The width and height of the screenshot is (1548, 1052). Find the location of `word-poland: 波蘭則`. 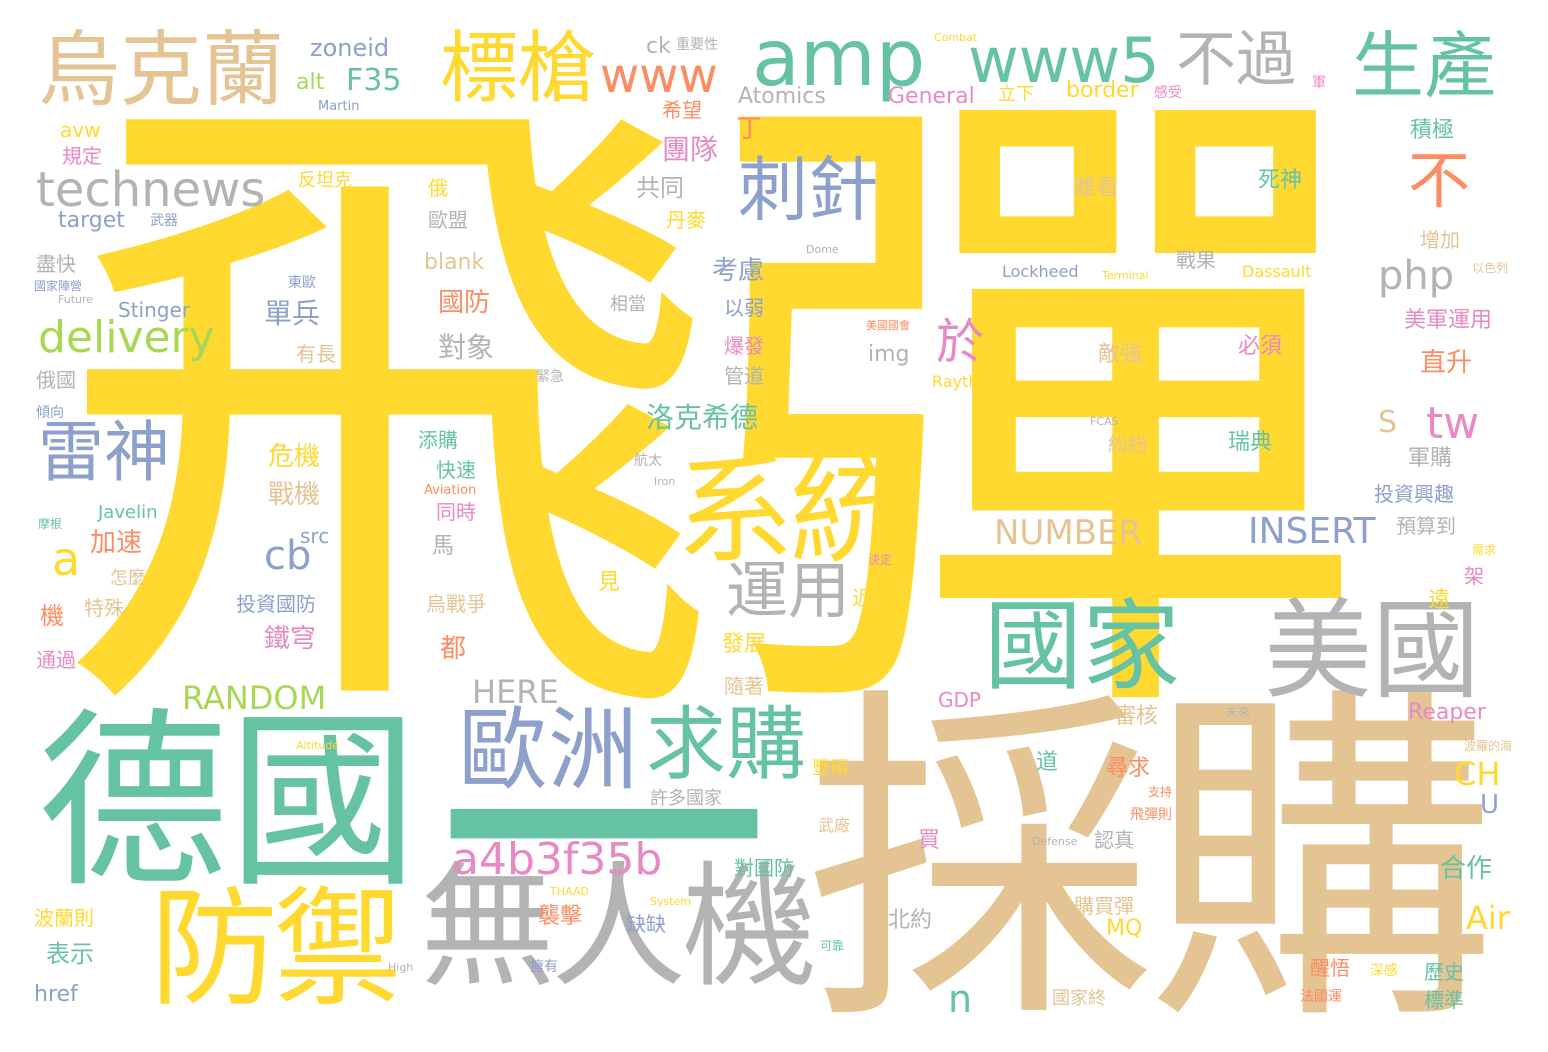

word-poland: 波蘭則 is located at coordinates (64, 918).